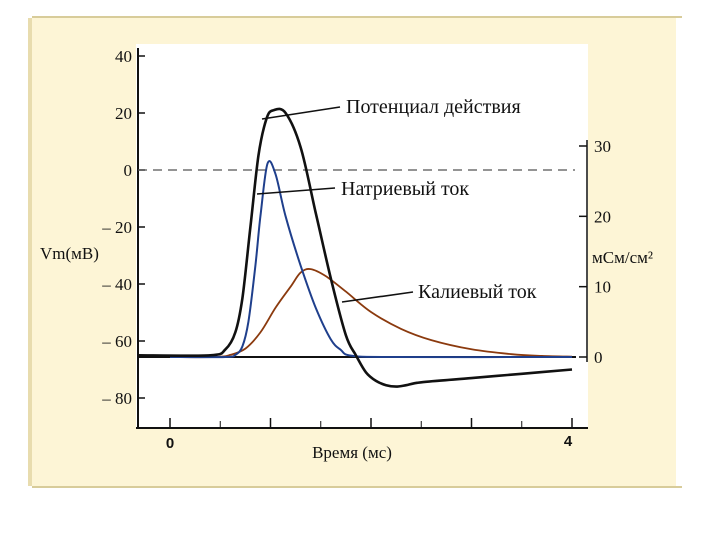 This screenshot has height=540, width=720. What do you see at coordinates (602, 287) in the screenshot?
I see `right-axis-tick-label: 10` at bounding box center [602, 287].